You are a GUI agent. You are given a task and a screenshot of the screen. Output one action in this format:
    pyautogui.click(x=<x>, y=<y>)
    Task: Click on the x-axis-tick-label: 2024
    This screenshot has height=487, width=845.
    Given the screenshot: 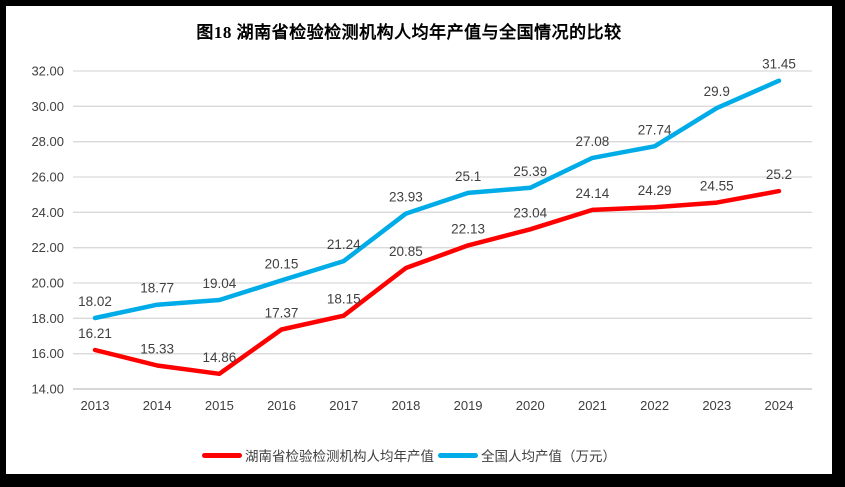 What is the action you would take?
    pyautogui.click(x=779, y=405)
    